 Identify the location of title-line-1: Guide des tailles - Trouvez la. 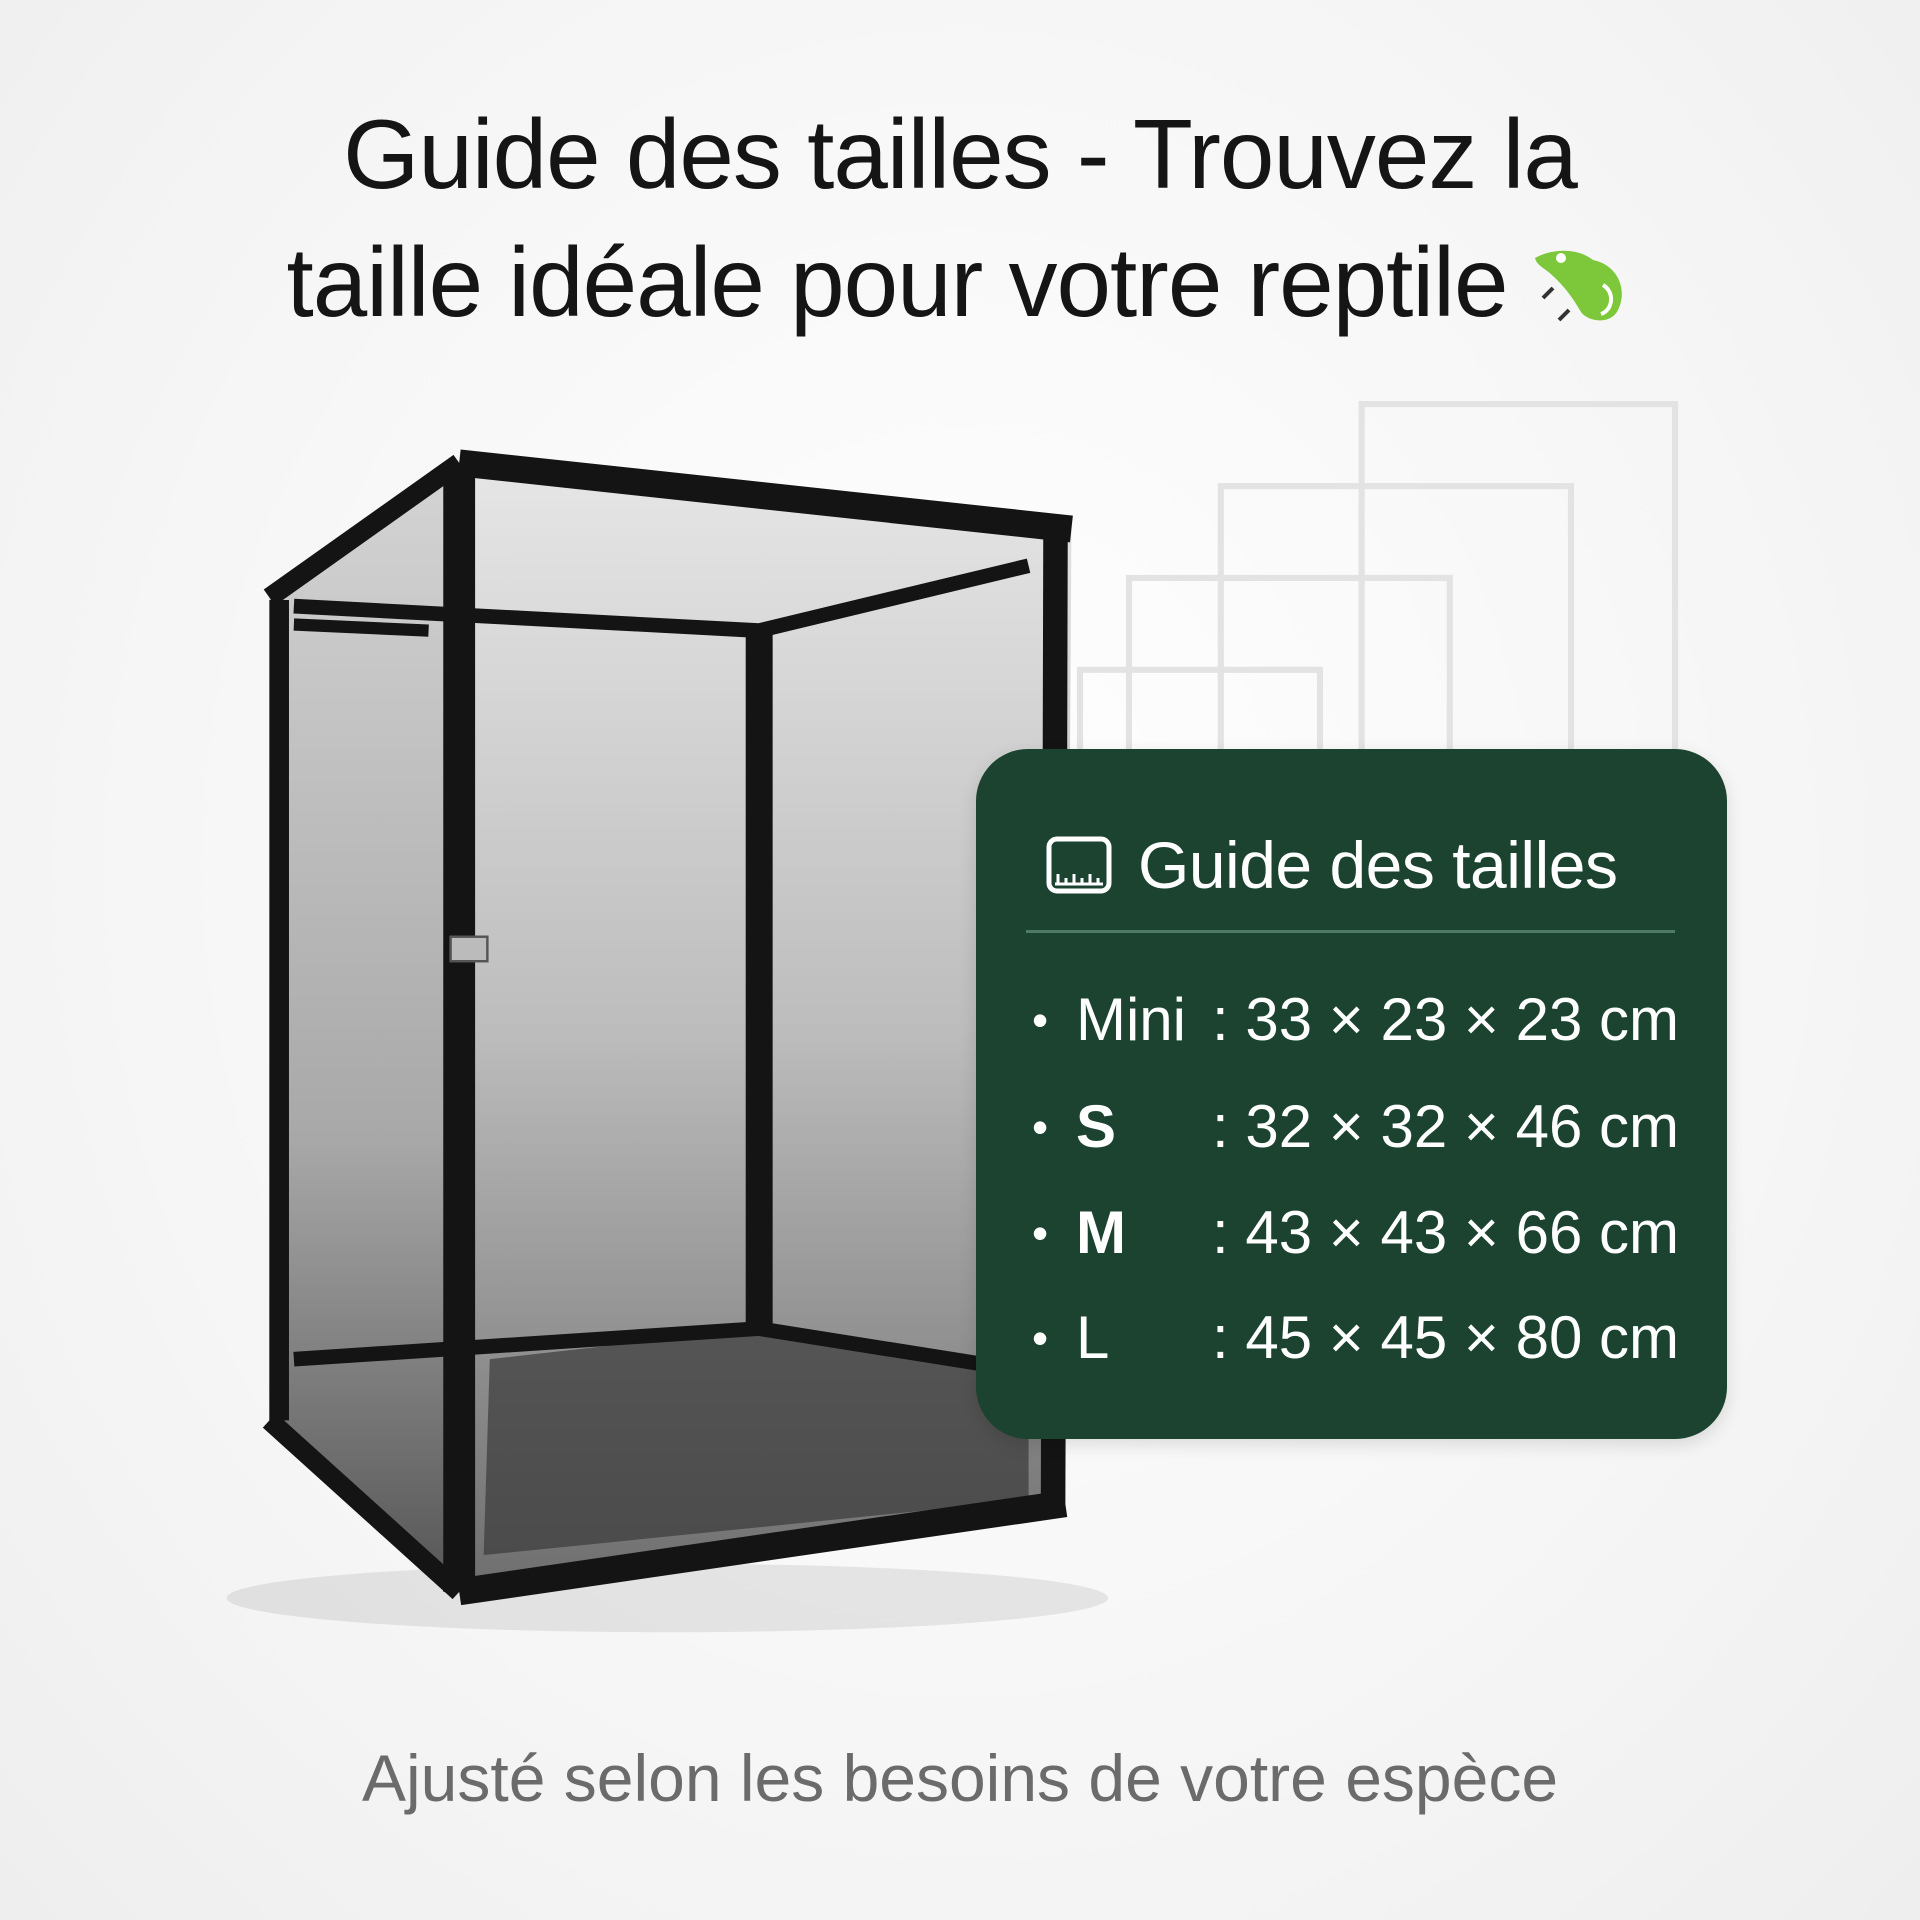
(960, 154).